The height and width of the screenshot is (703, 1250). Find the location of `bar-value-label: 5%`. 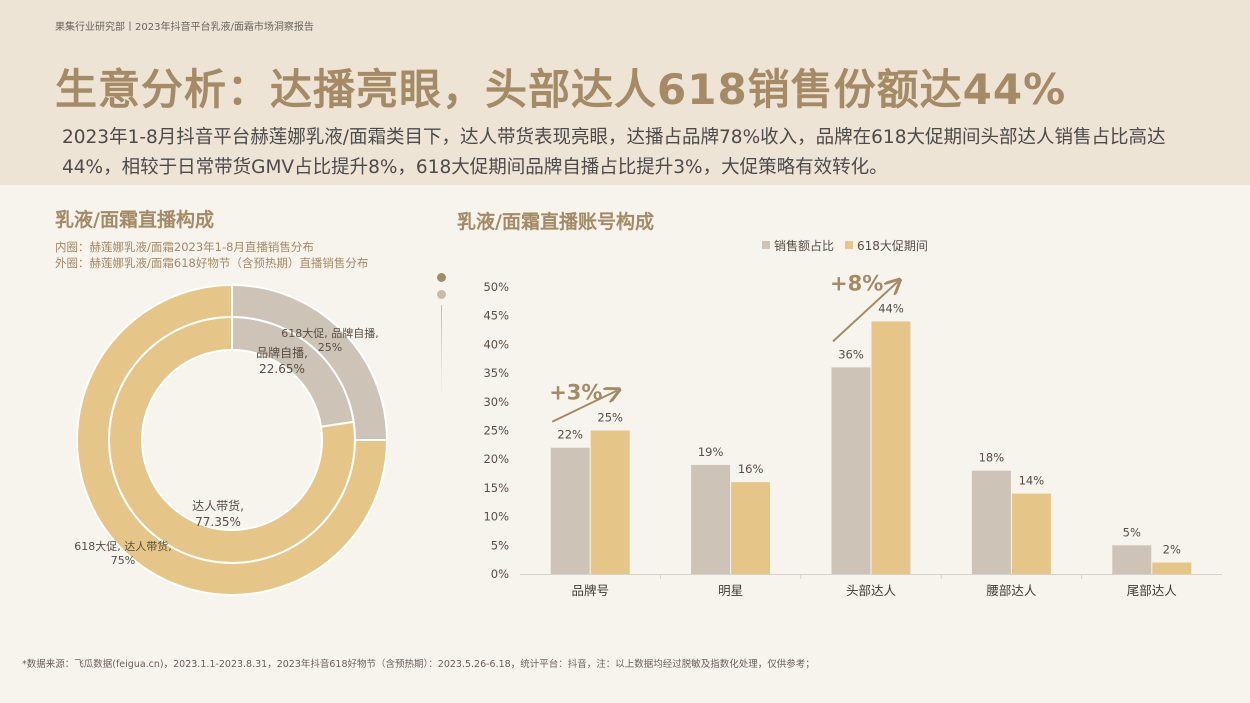

bar-value-label: 5% is located at coordinates (1132, 532).